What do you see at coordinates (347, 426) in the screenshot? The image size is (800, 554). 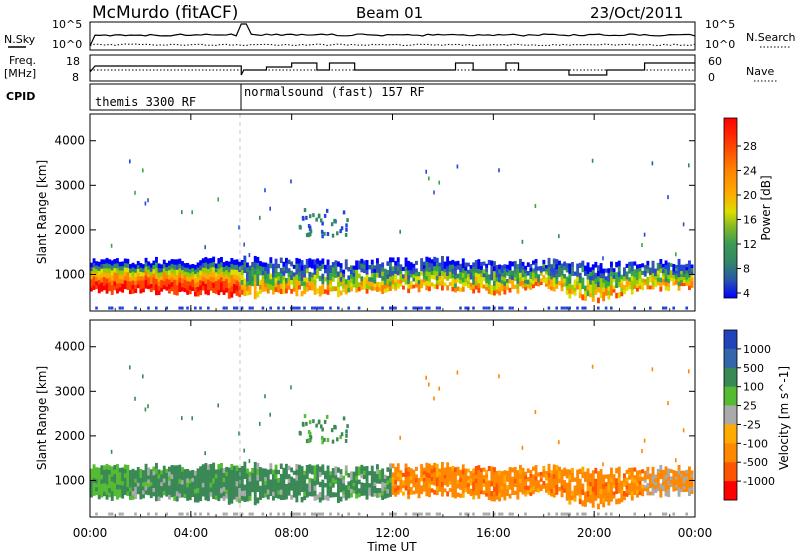 I see `velocity-patch` at bounding box center [347, 426].